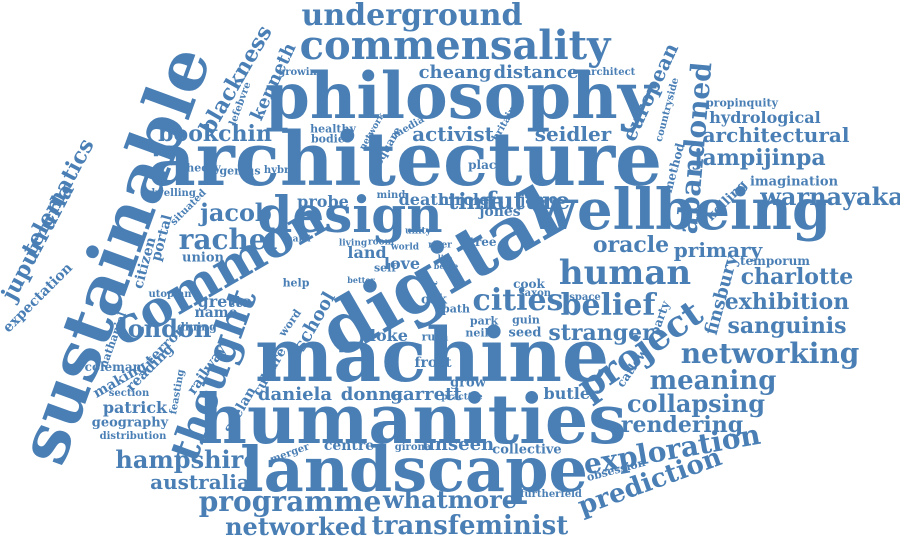 The image size is (900, 543). What do you see at coordinates (216, 313) in the screenshot?
I see `word: name` at bounding box center [216, 313].